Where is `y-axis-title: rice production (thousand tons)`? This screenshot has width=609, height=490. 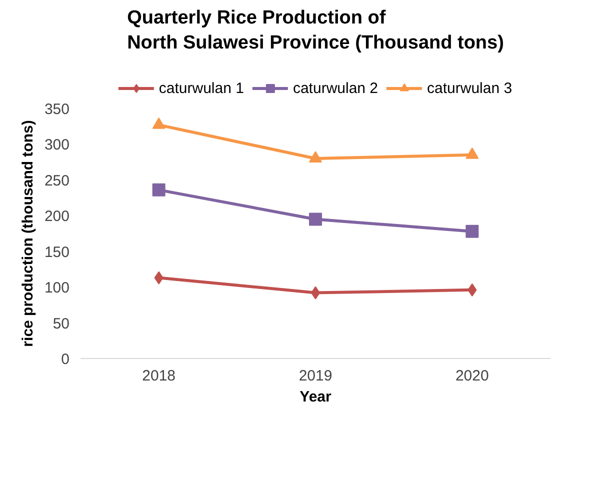
y-axis-title: rice production (thousand tons) is located at coordinates (27, 233).